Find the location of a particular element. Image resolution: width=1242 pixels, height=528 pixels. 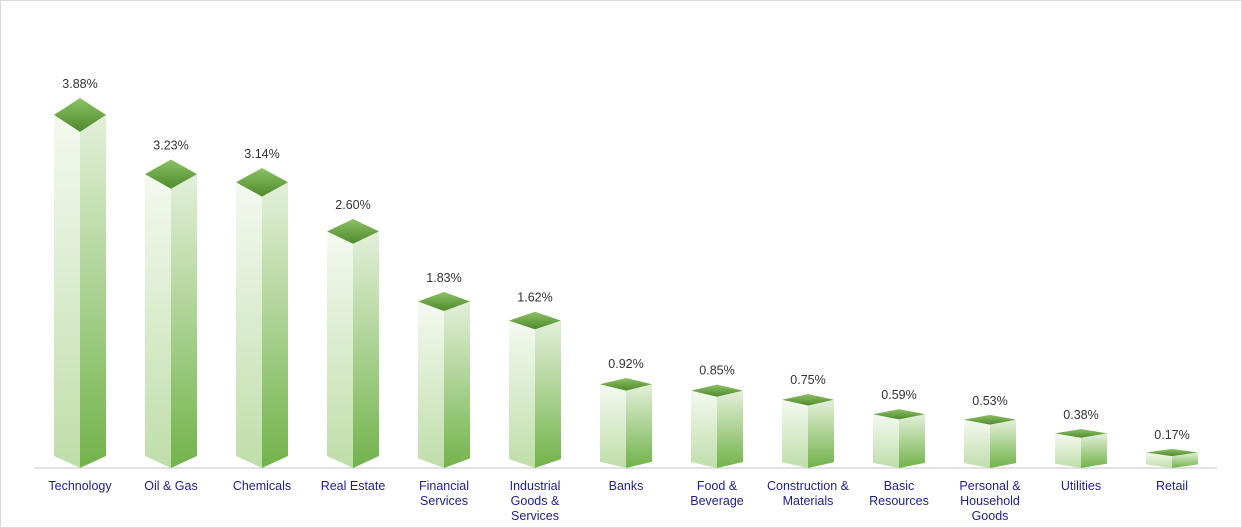

category-label: Basic is located at coordinates (899, 486).